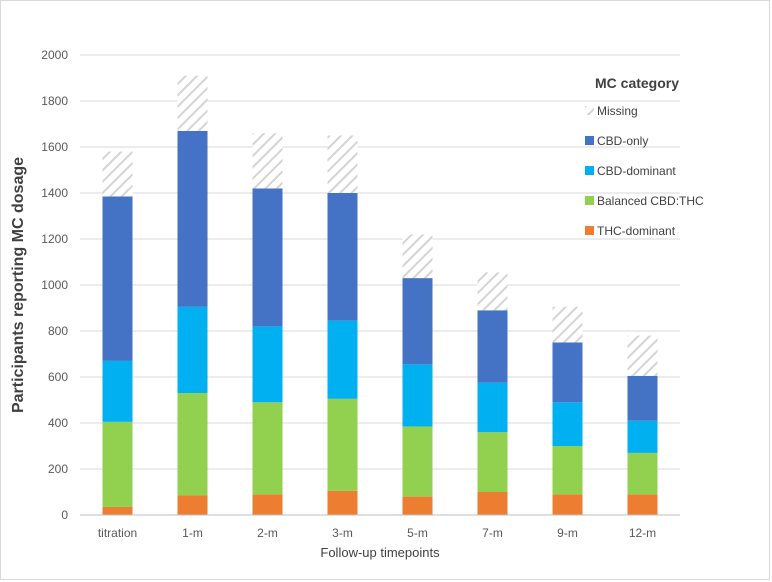 The width and height of the screenshot is (772, 582). I want to click on y-tick-label: 600, so click(58, 377).